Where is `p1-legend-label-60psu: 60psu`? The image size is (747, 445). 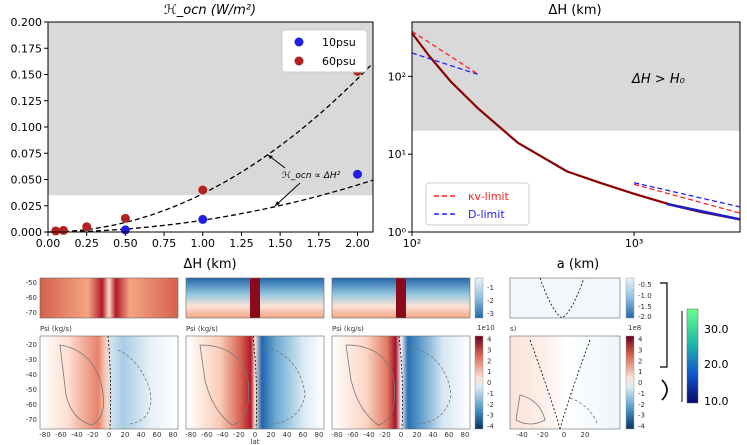 p1-legend-label-60psu: 60psu is located at coordinates (339, 61).